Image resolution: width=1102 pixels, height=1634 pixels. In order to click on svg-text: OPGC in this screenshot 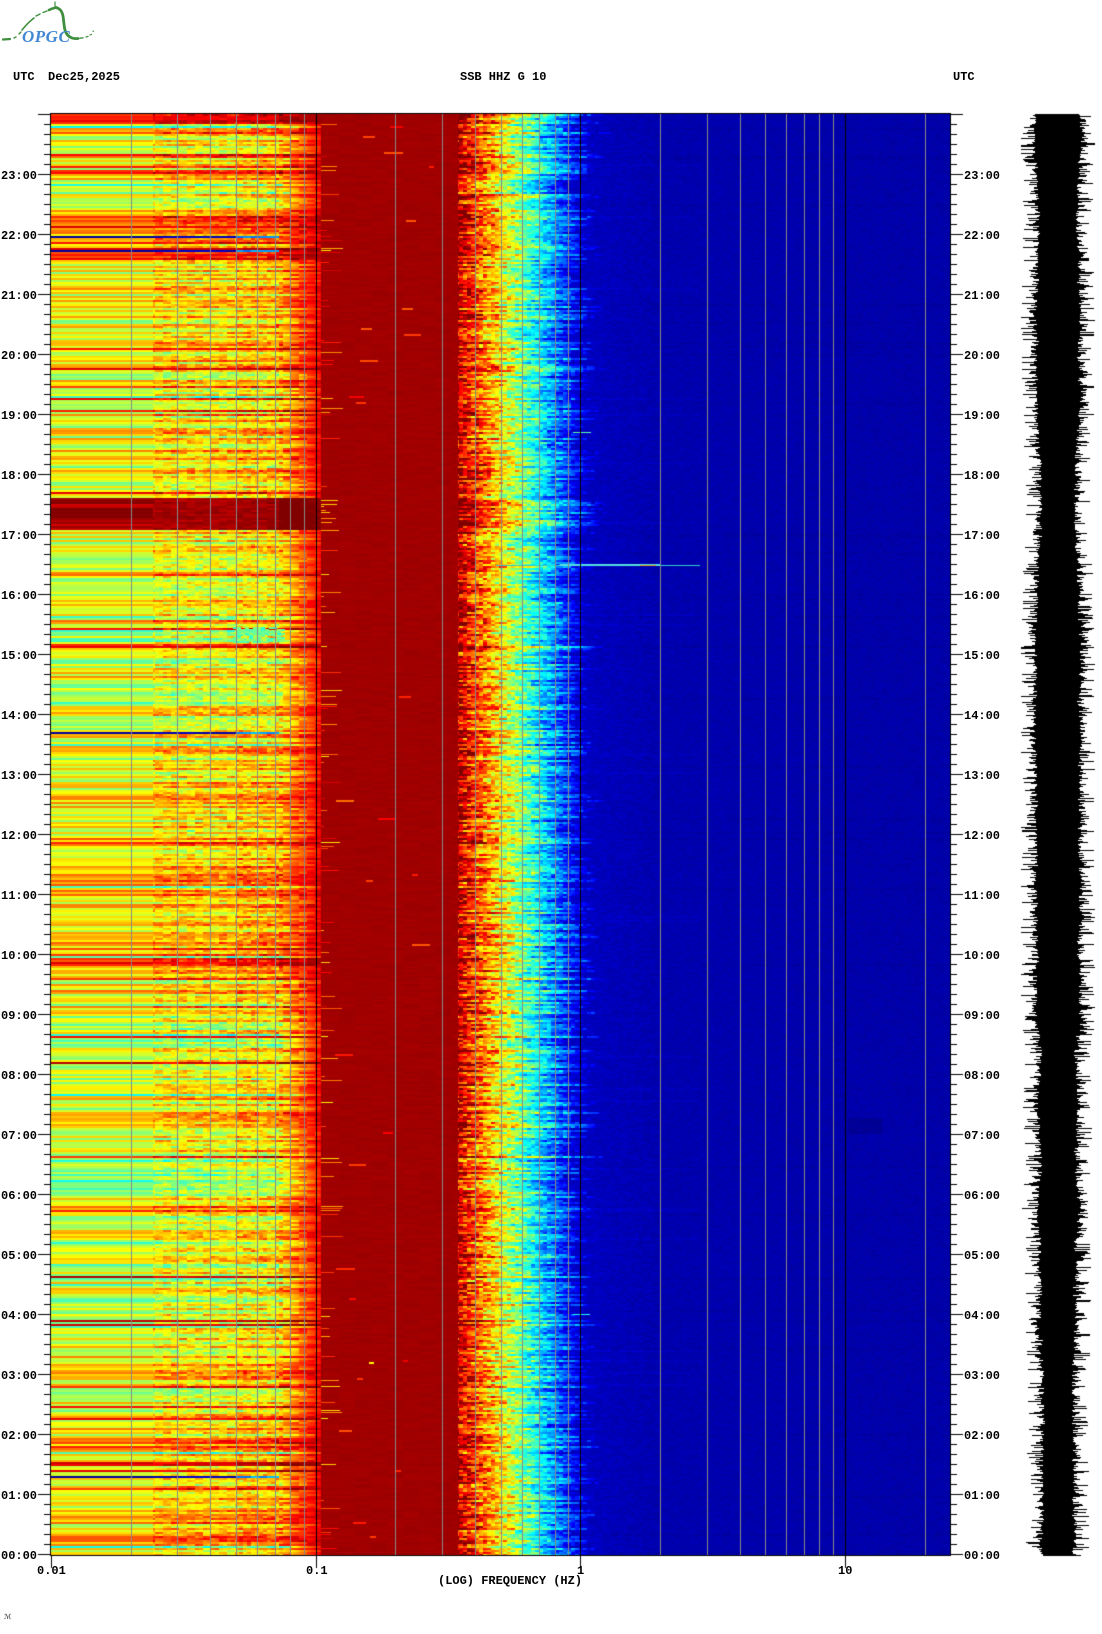, I will do `click(46, 36)`.